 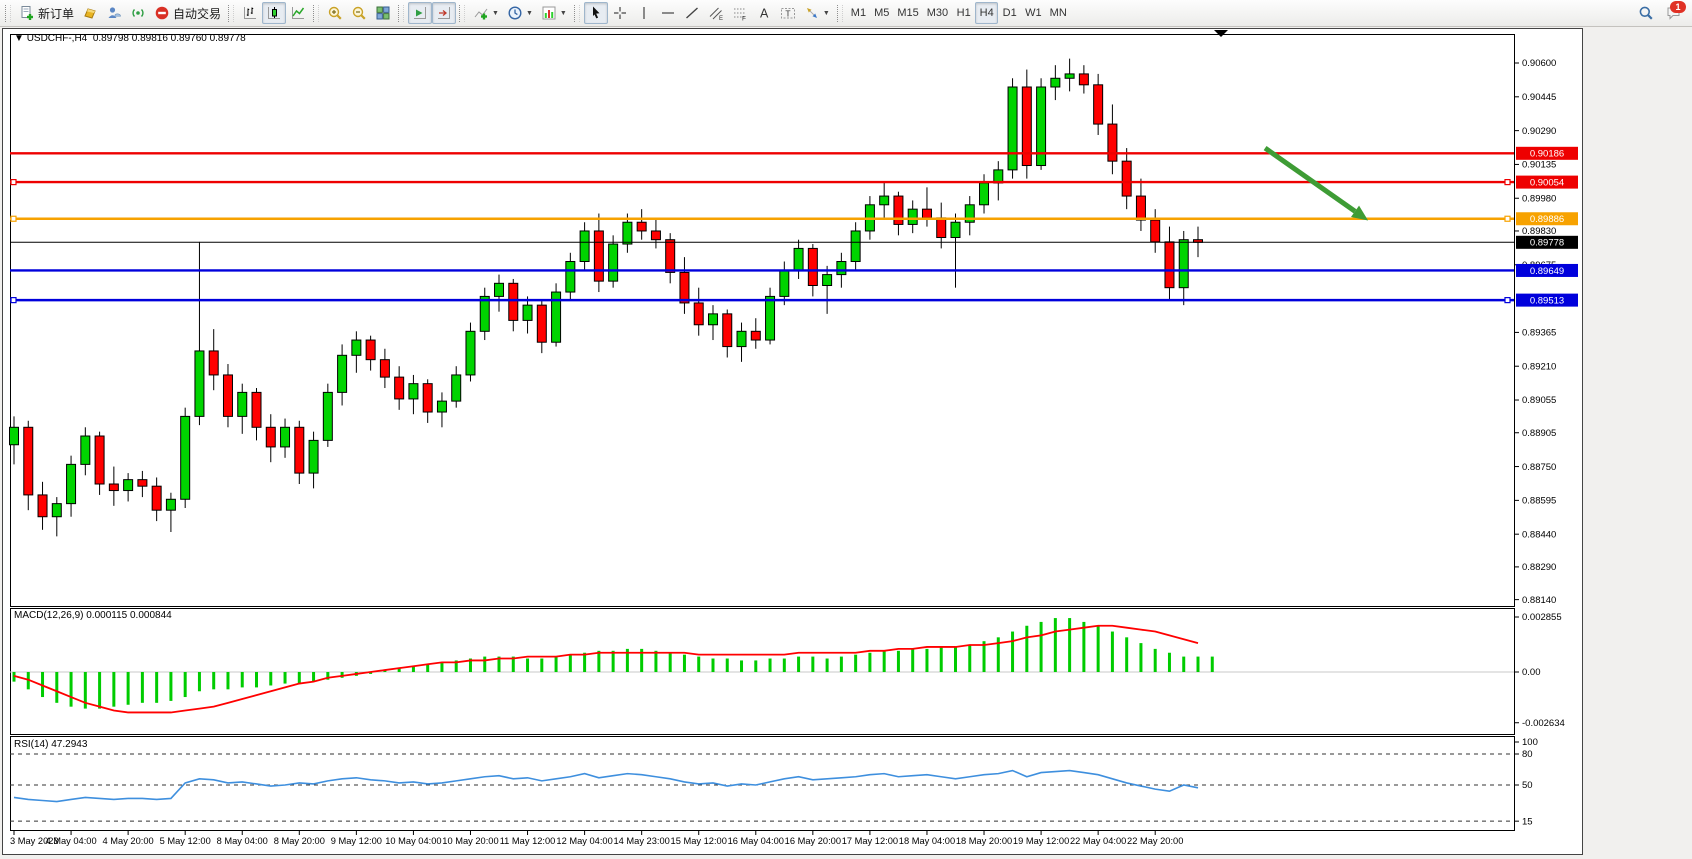 What do you see at coordinates (1539, 600) in the screenshot?
I see `price-axis-label: 0.88140` at bounding box center [1539, 600].